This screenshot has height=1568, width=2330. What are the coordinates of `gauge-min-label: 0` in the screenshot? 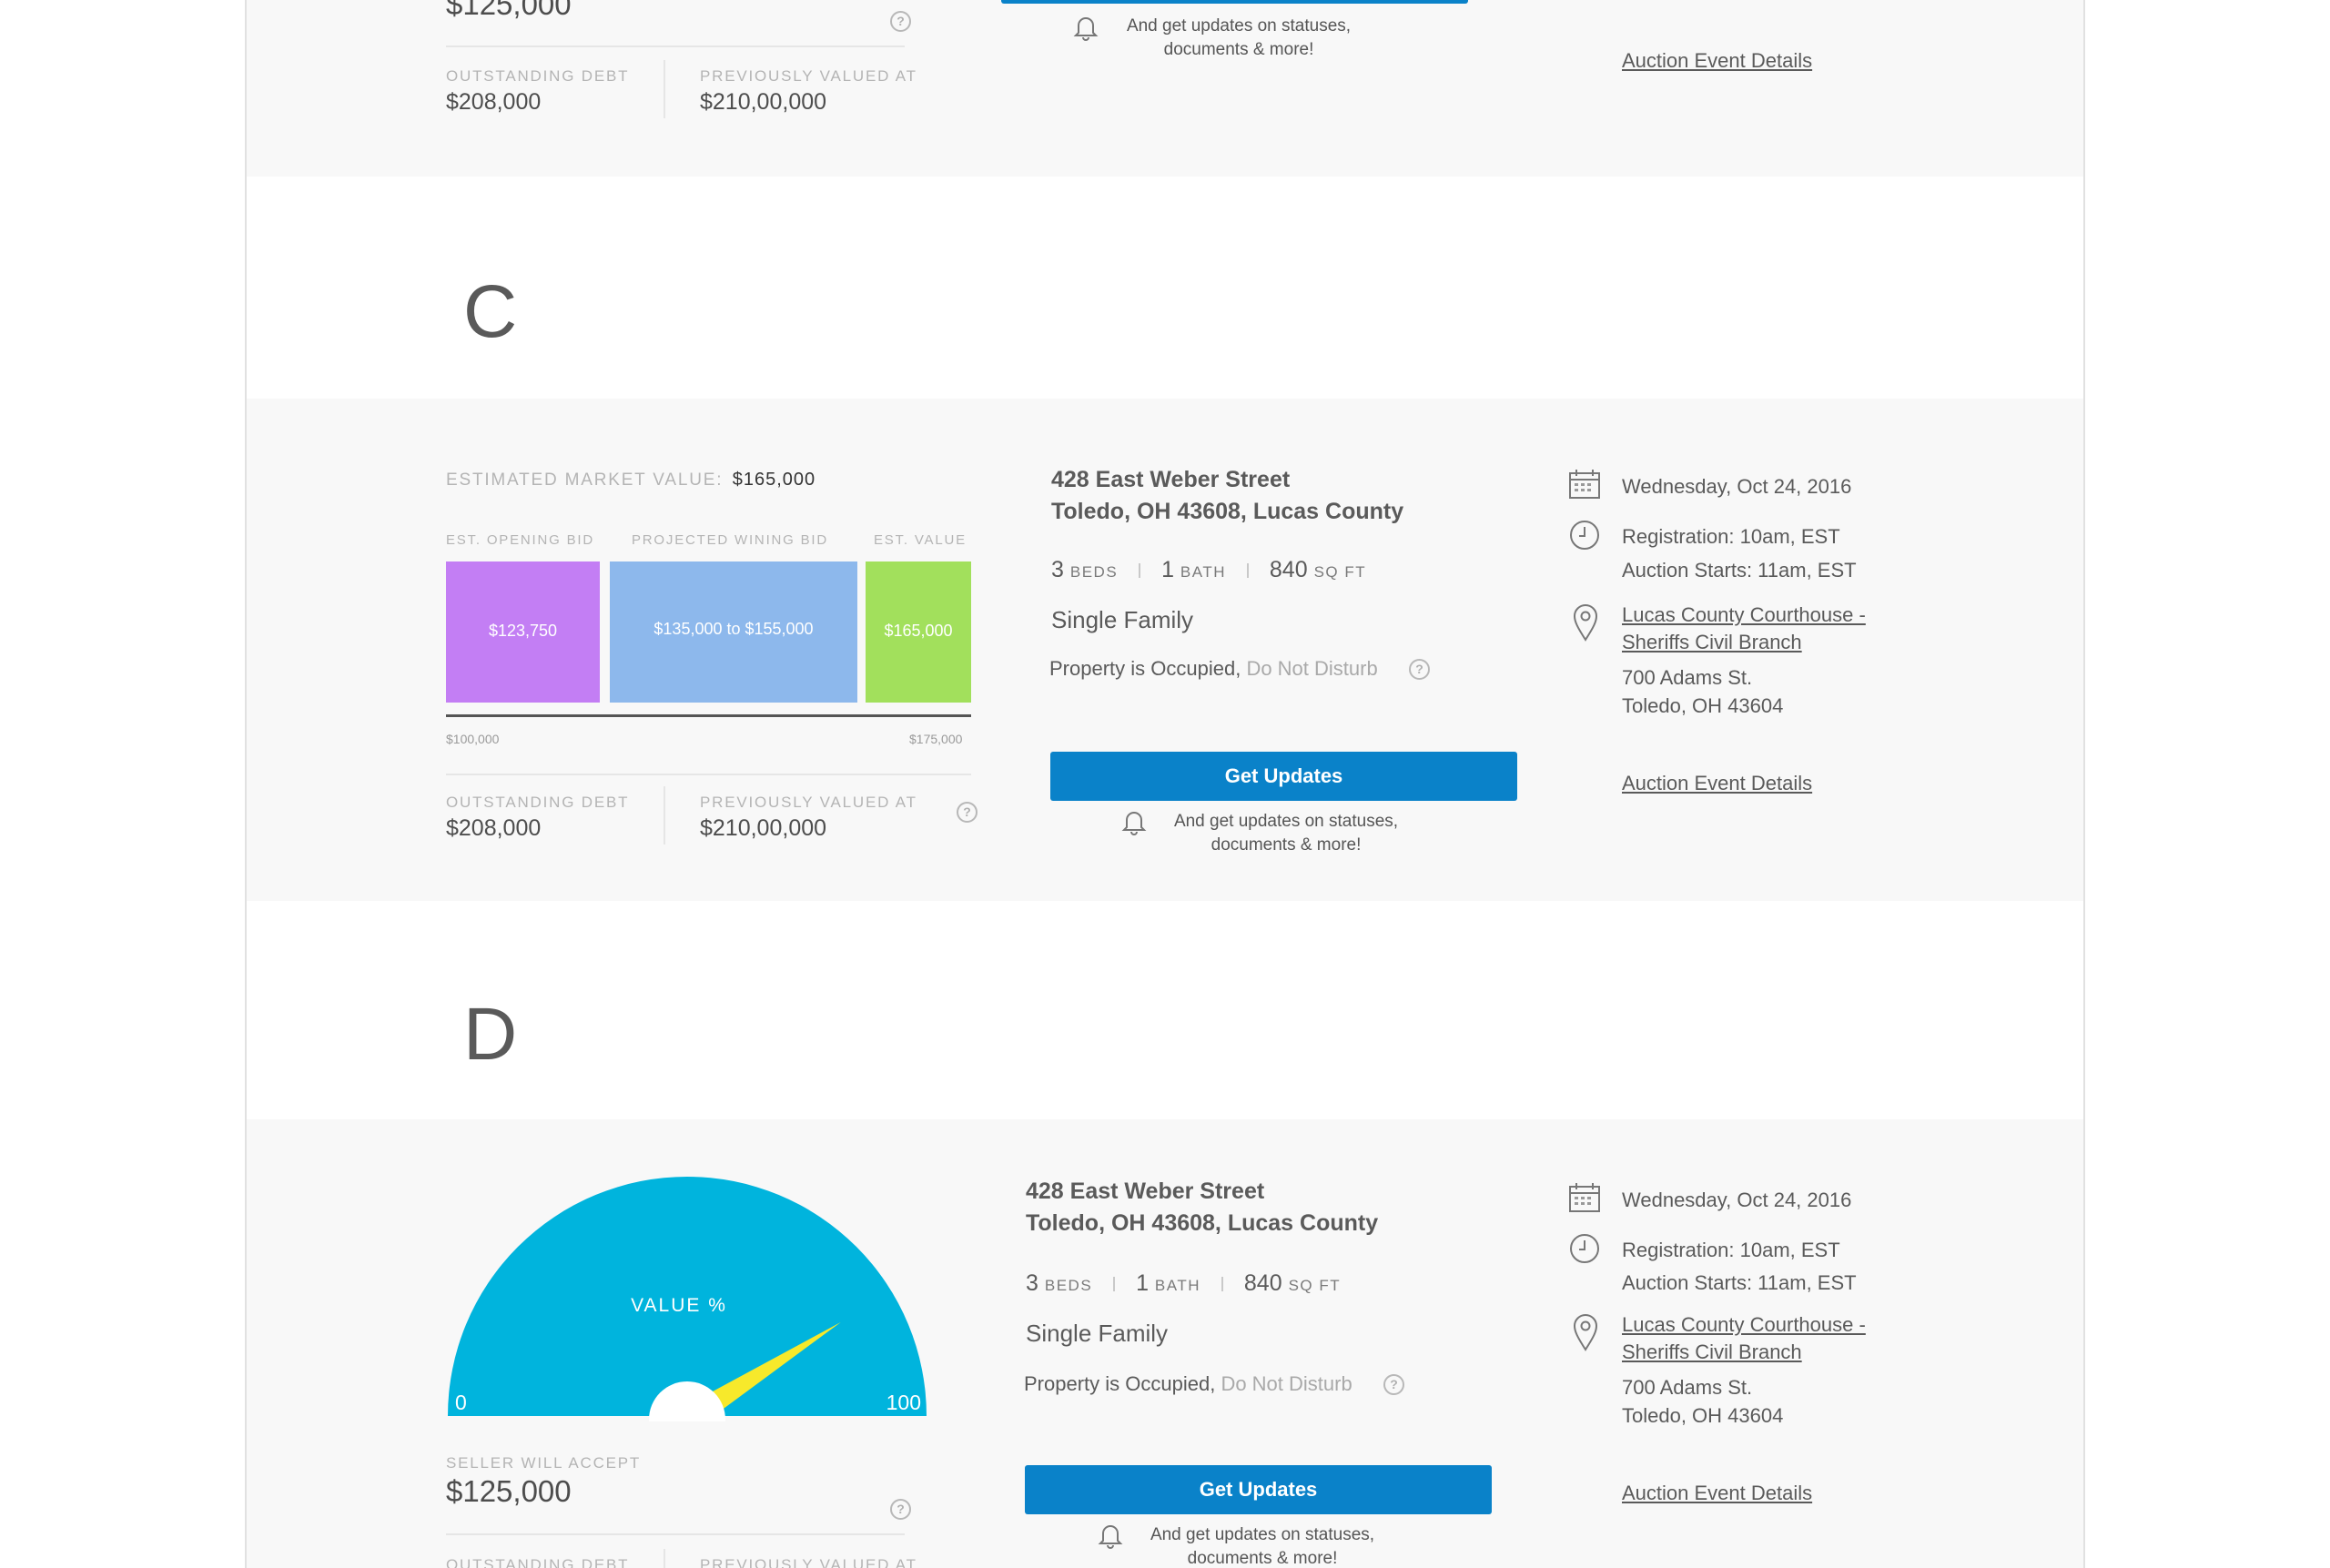 It's located at (461, 1402).